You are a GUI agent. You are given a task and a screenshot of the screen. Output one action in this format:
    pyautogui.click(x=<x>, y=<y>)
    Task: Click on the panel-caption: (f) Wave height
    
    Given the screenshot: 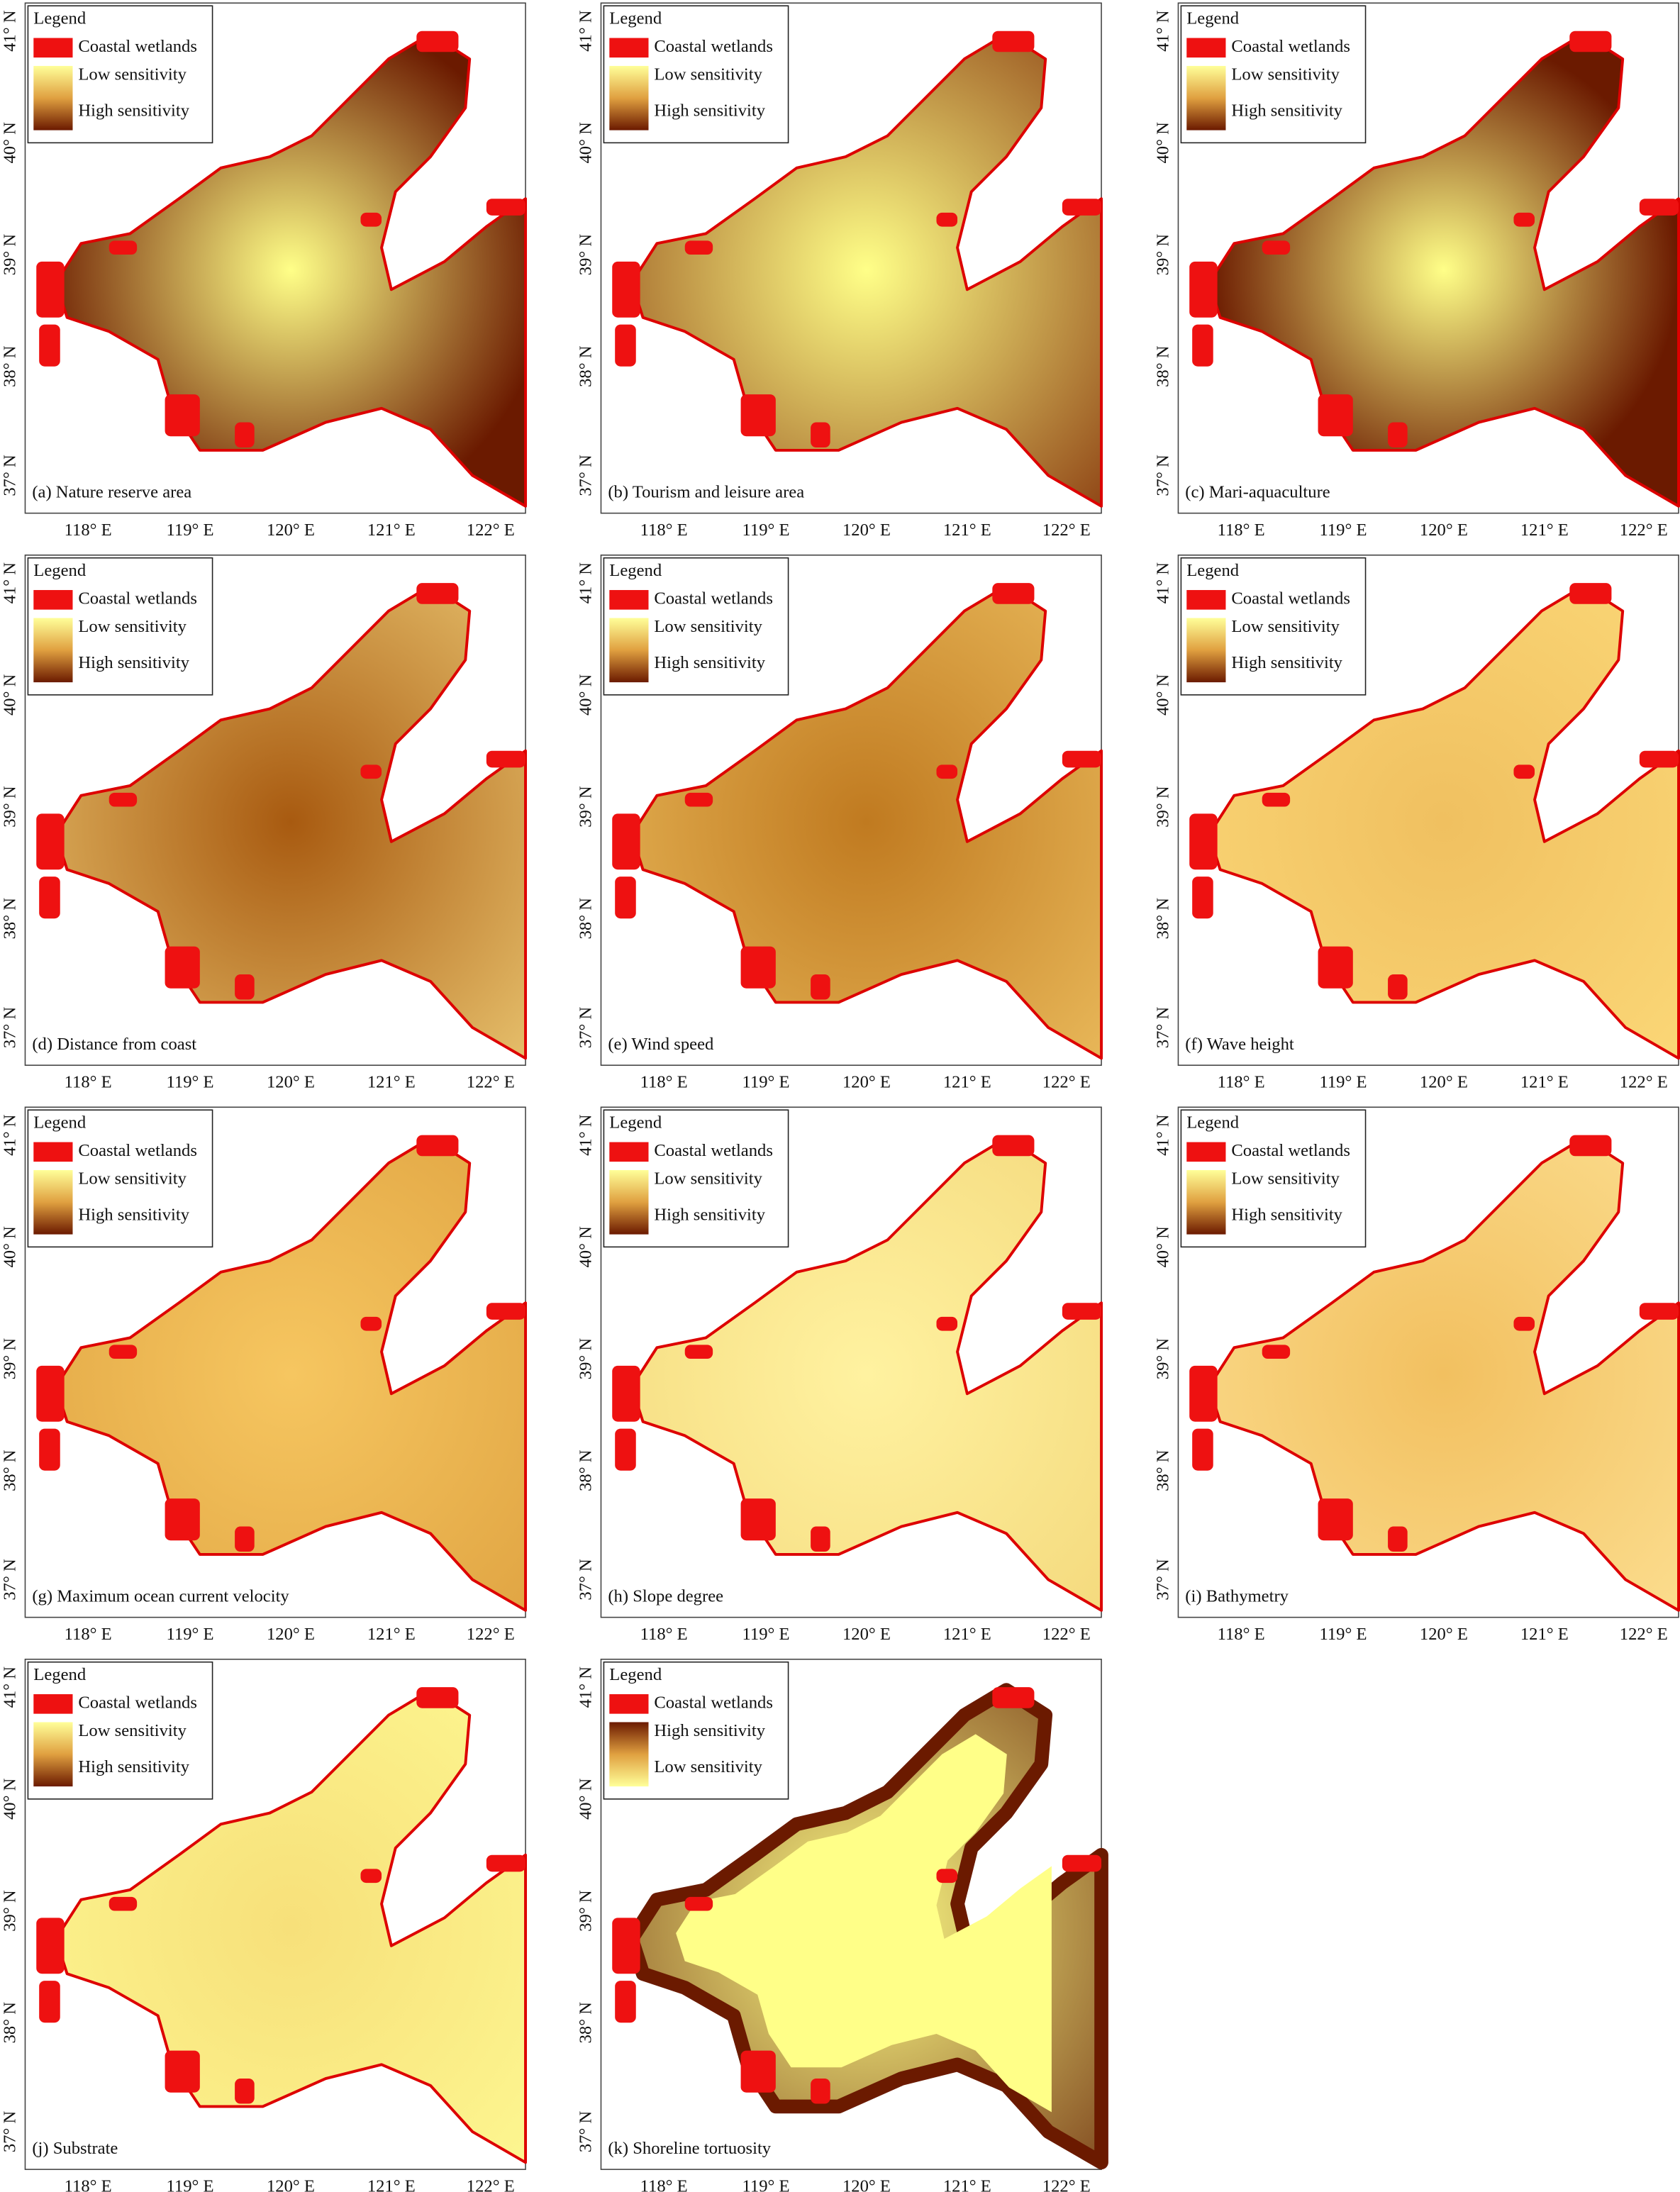 What is the action you would take?
    pyautogui.click(x=1239, y=1044)
    